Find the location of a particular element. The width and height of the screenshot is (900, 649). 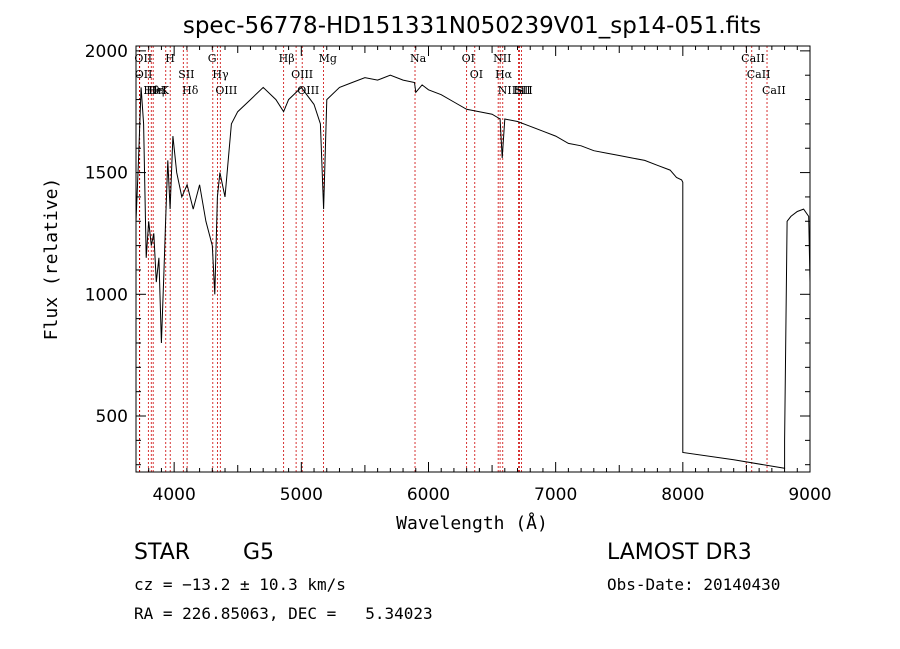

x-tick-label-0: 4000 is located at coordinates (174, 495).